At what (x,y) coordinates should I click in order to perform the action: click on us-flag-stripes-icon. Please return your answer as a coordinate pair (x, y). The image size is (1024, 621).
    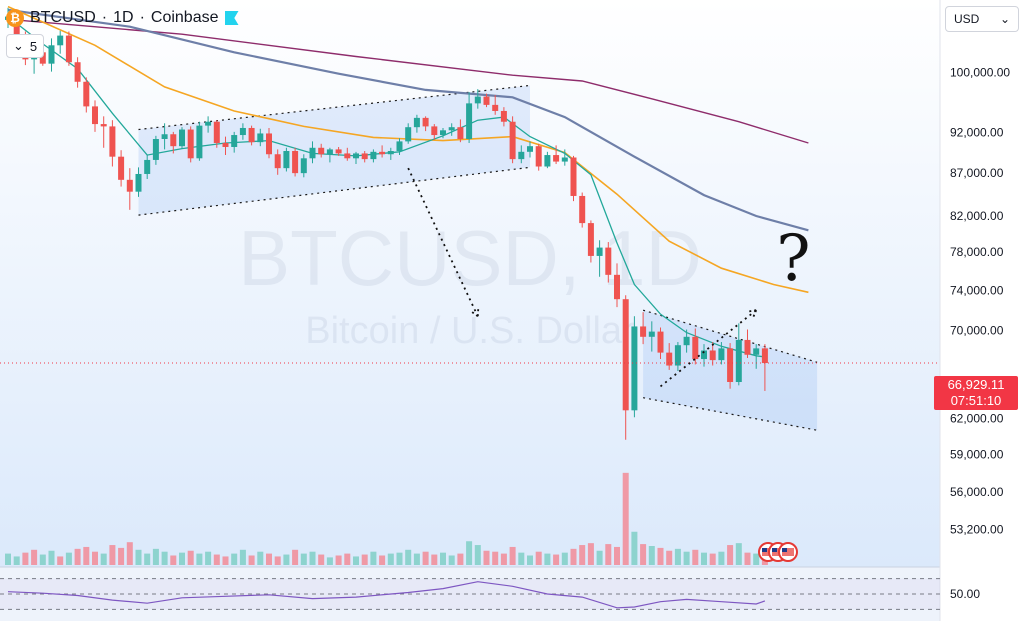
    Looking at the image, I should click on (788, 552).